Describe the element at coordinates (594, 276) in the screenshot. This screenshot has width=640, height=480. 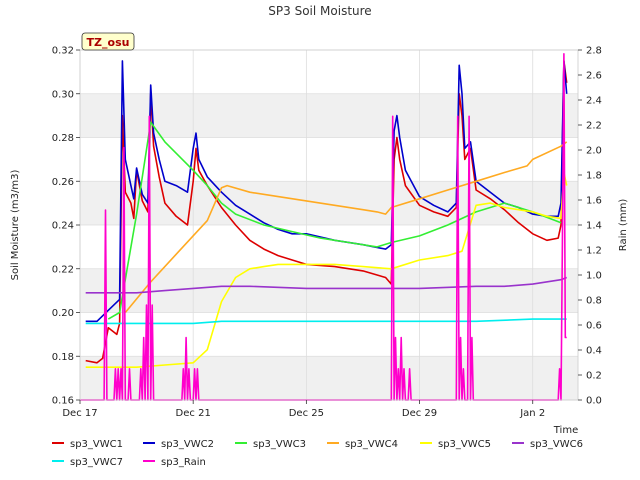
I see `y2-tick-label: 1.0` at that location.